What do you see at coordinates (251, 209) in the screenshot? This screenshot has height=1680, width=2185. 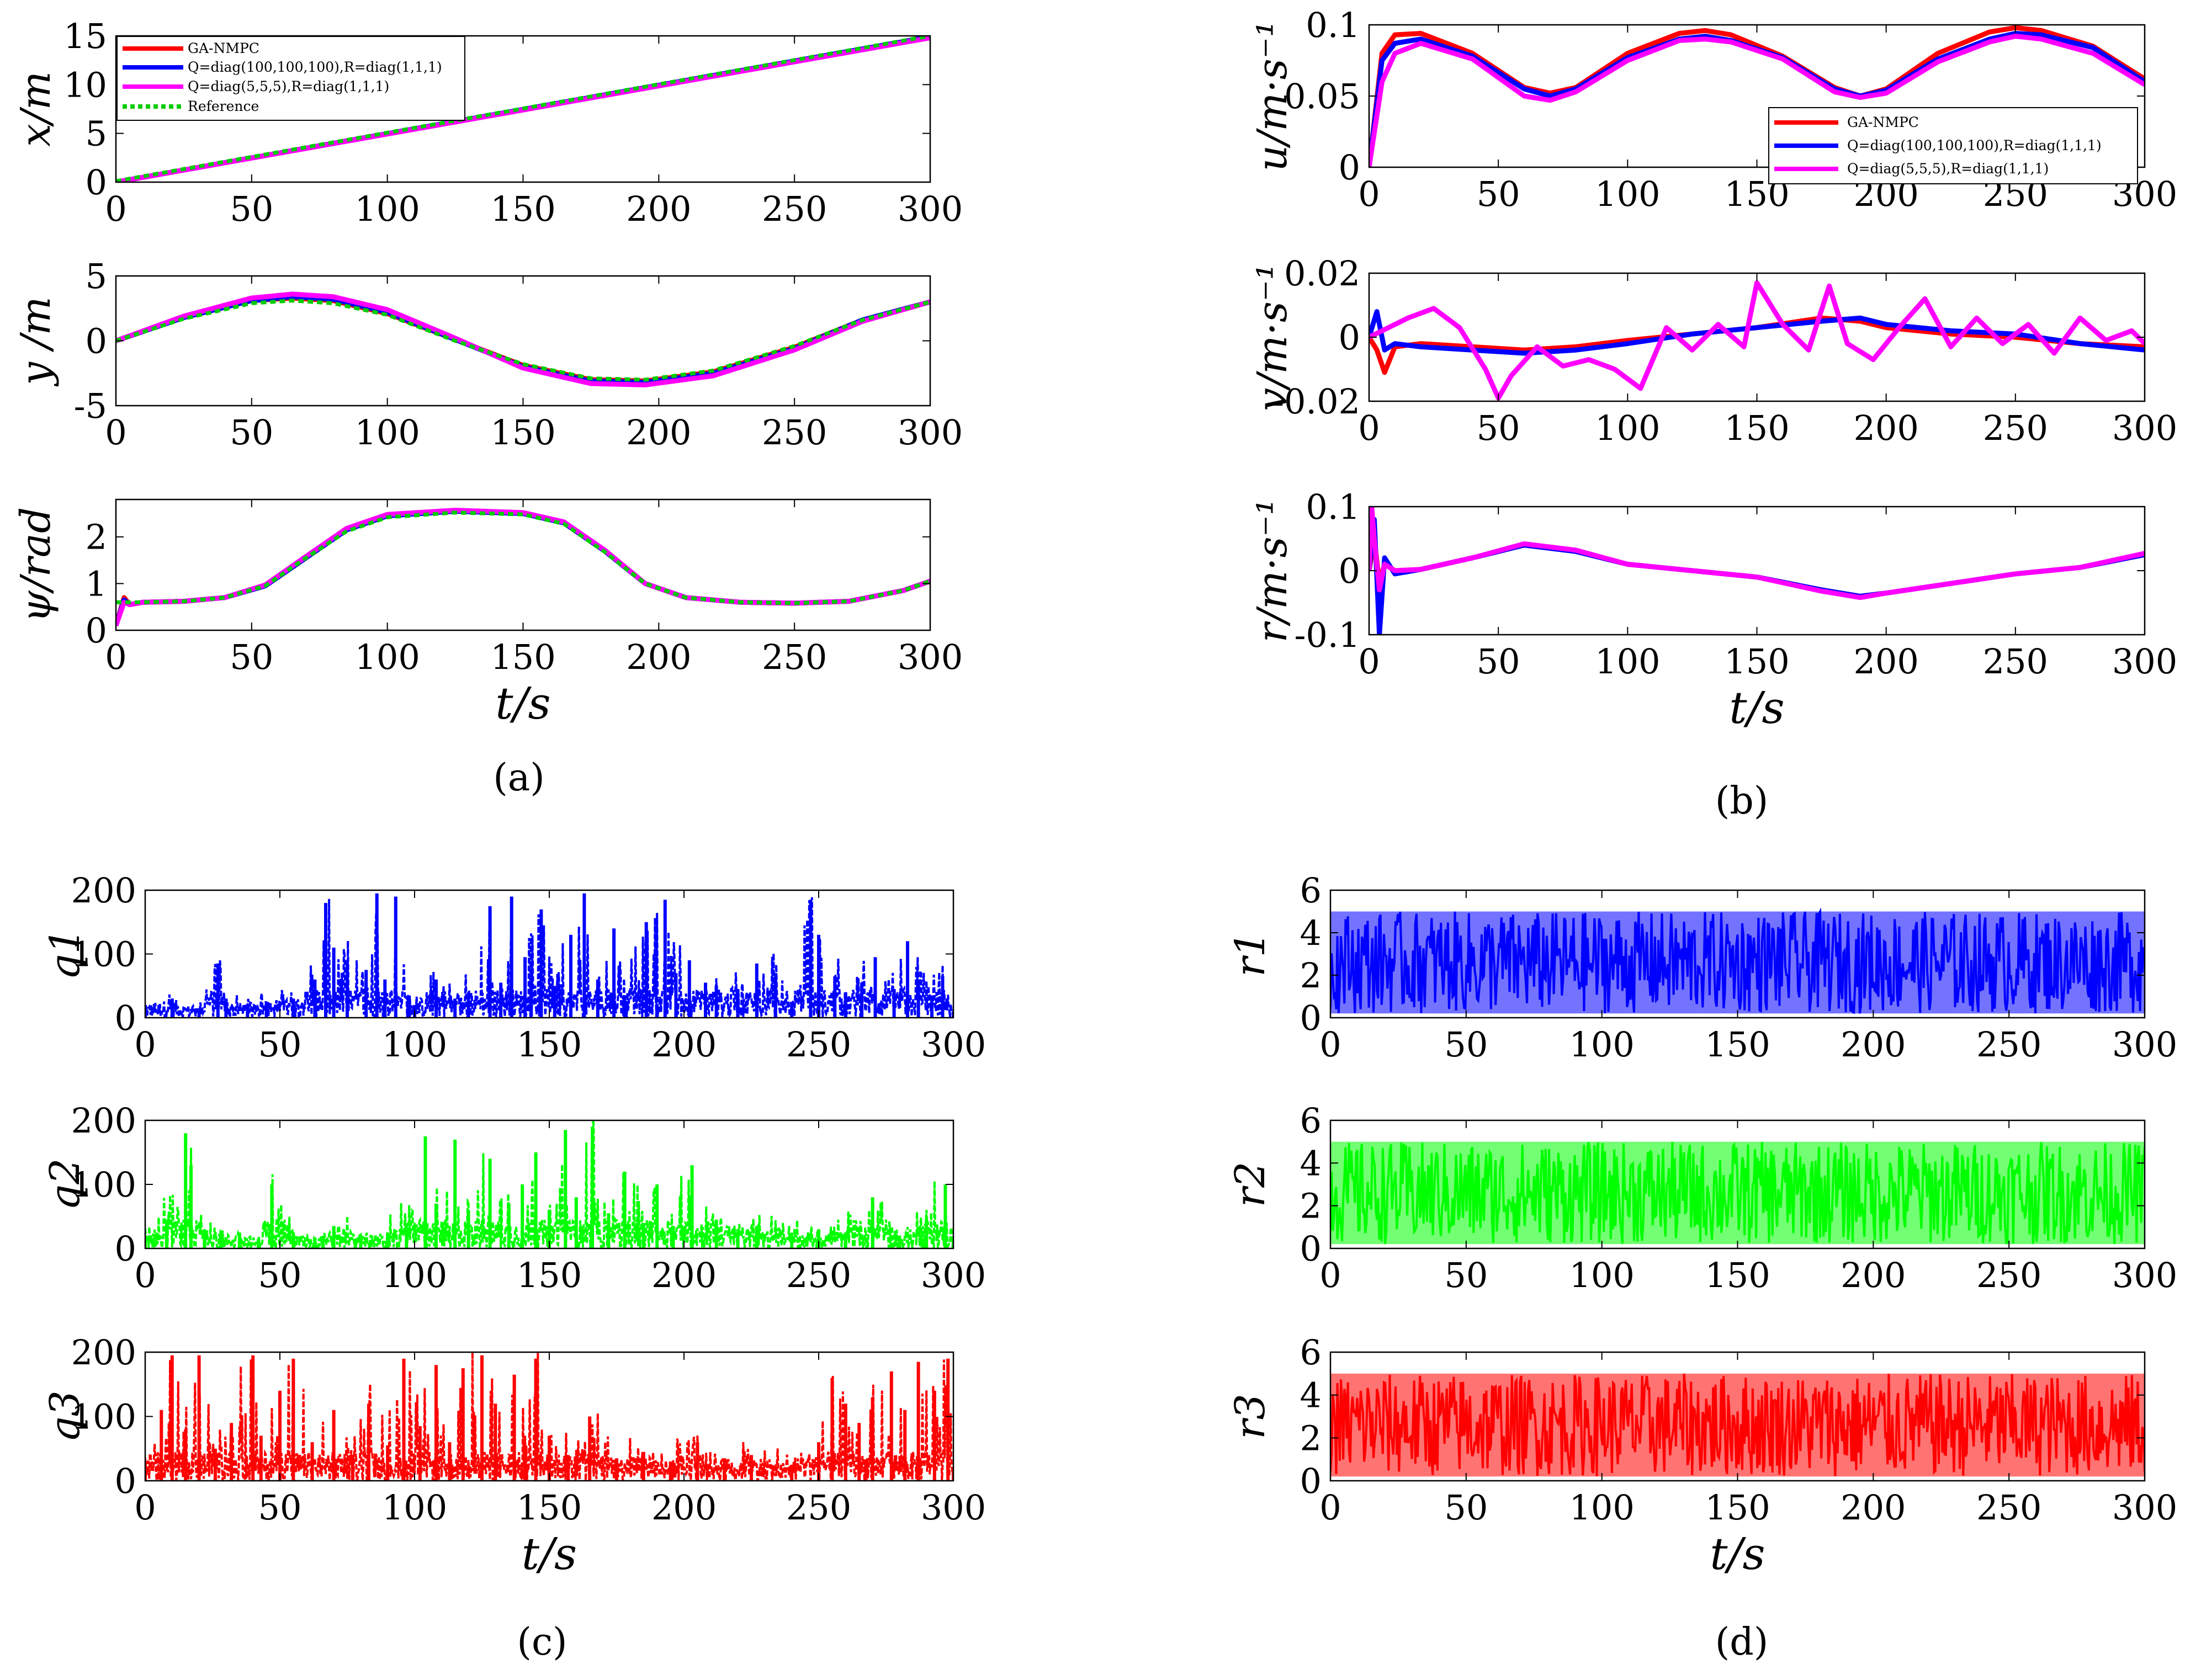 I see `x-xtick-label-50: 50` at bounding box center [251, 209].